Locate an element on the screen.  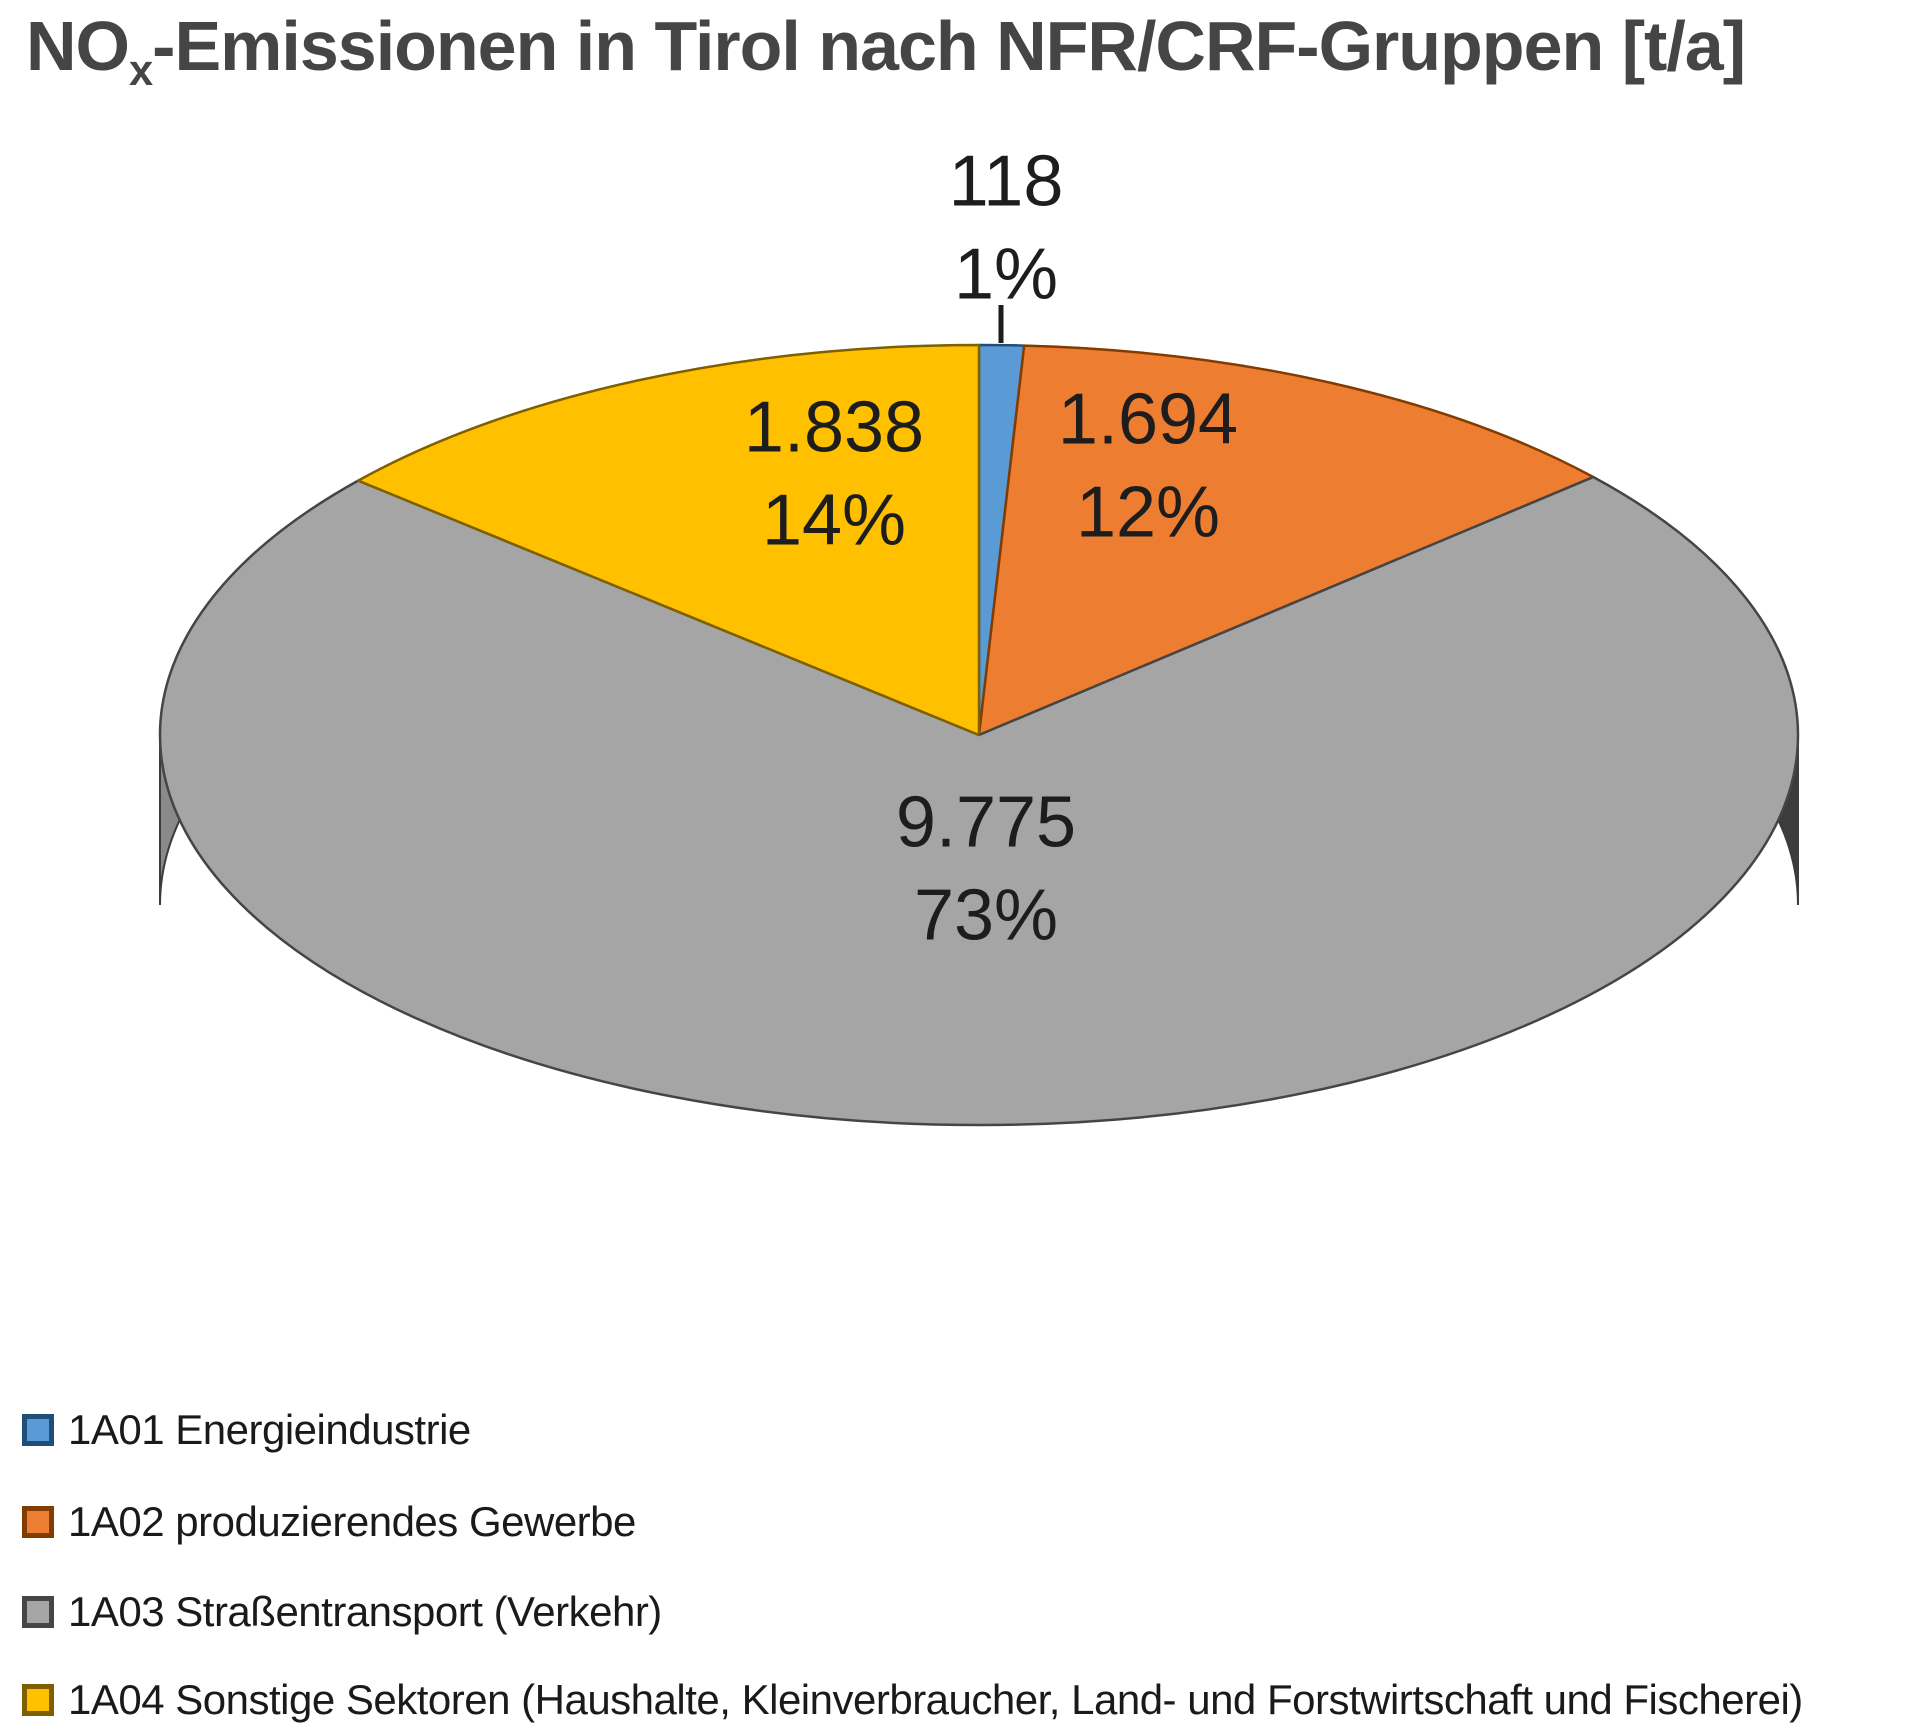
slice-value-label-1a03: 9.775 is located at coordinates (986, 823).